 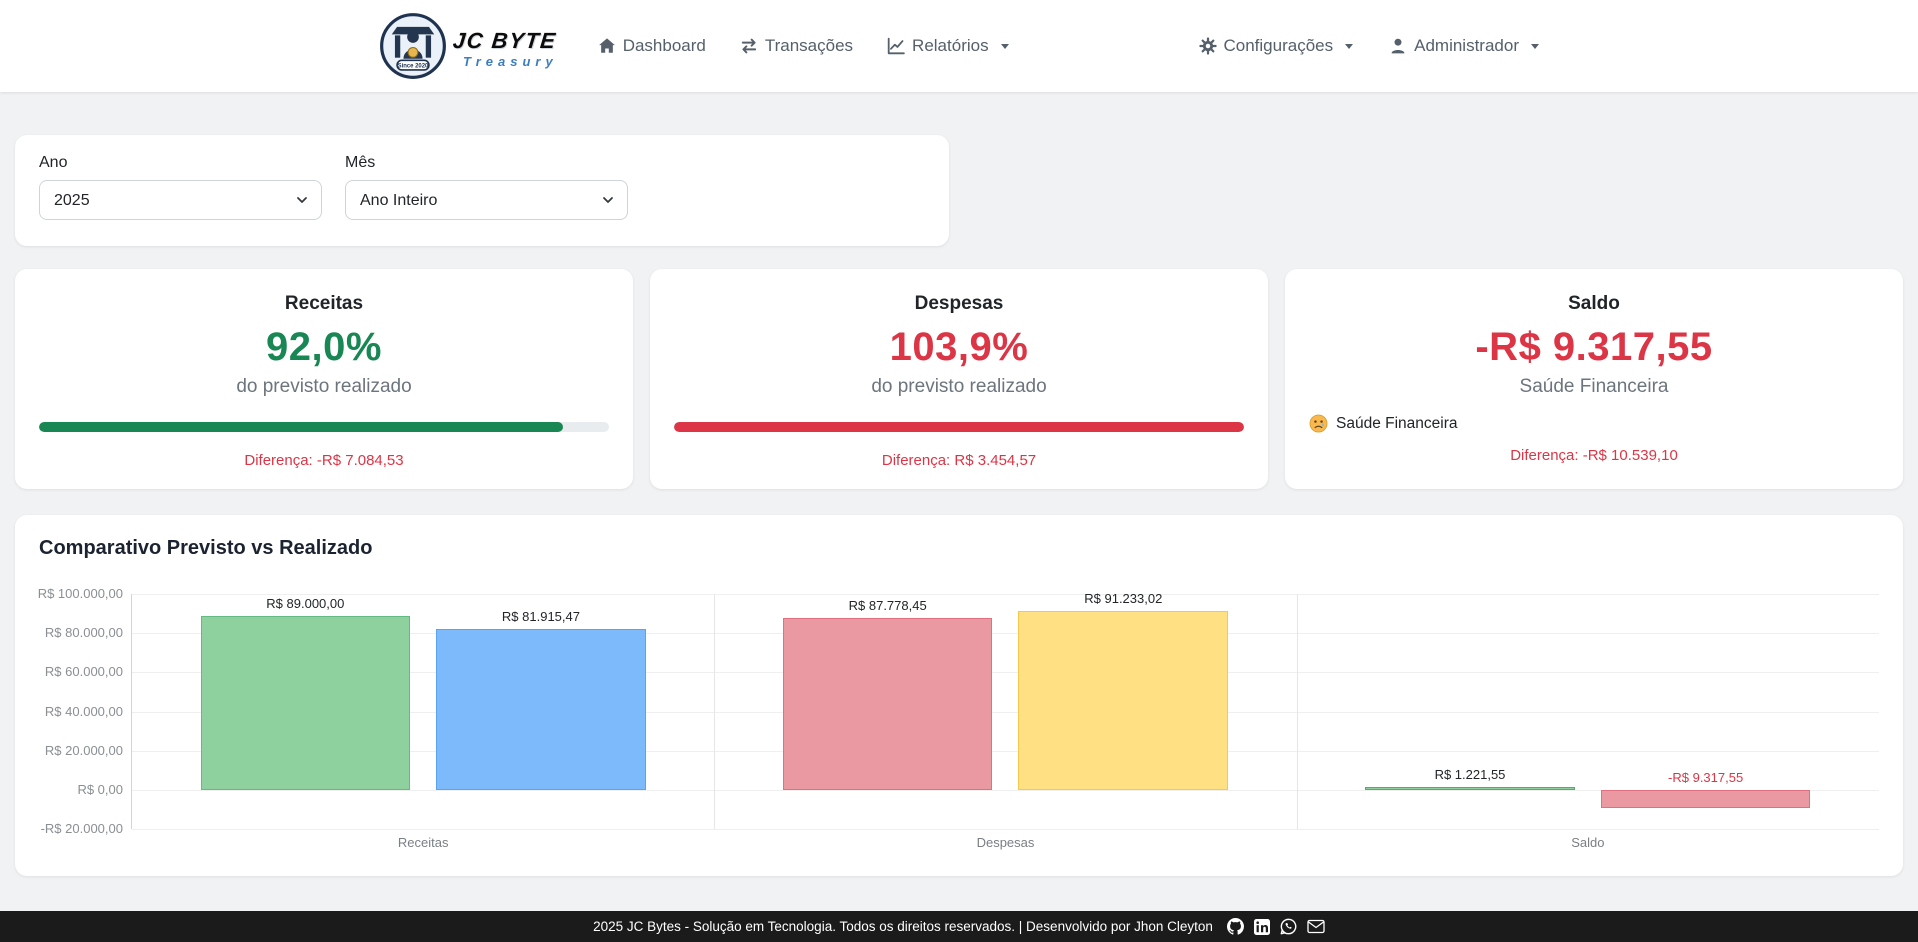 I want to click on nav-item-relatorios: Relatórios, so click(x=948, y=46).